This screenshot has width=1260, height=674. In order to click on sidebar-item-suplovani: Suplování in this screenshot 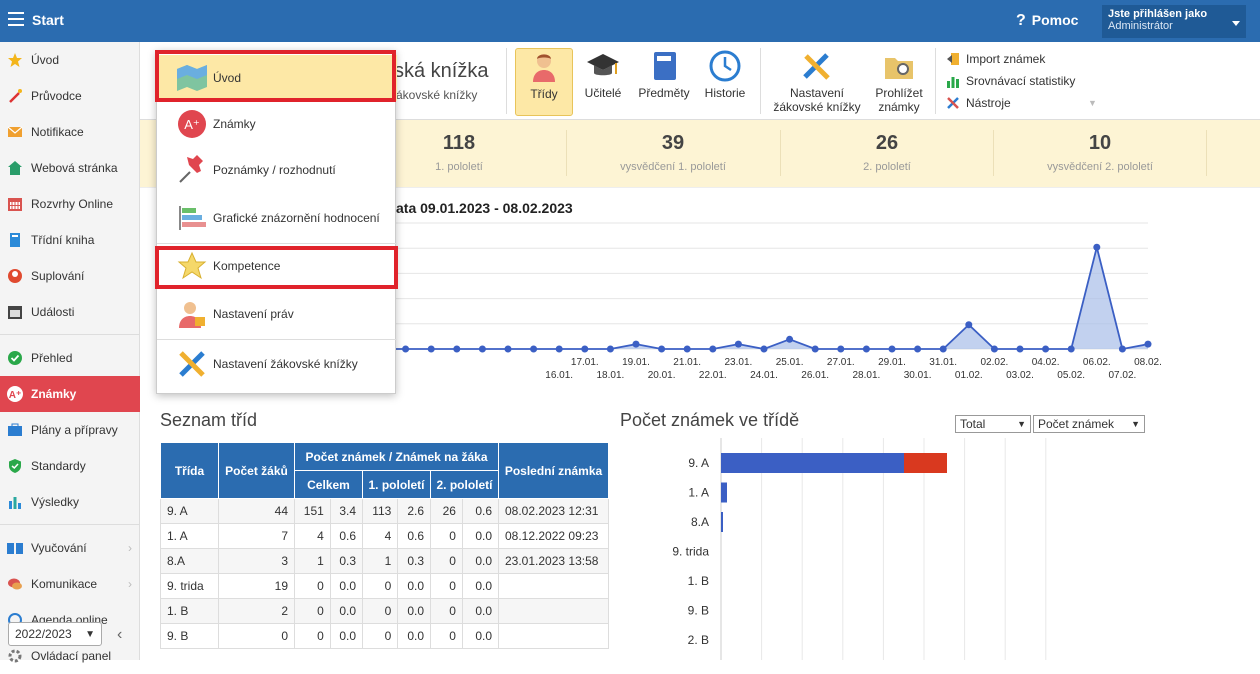, I will do `click(70, 276)`.